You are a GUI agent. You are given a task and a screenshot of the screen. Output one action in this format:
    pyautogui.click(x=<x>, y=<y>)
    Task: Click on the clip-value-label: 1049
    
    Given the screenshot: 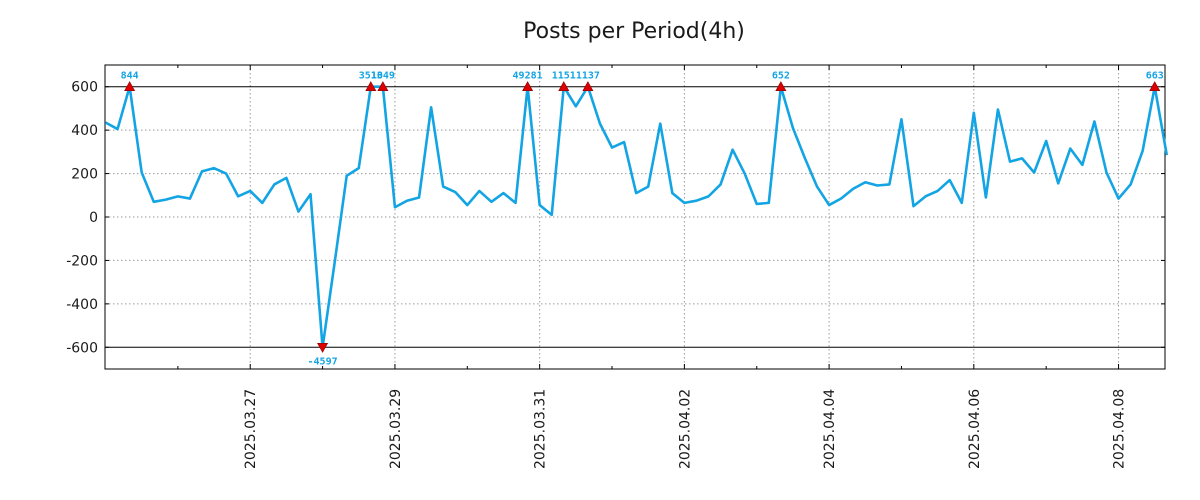 What is the action you would take?
    pyautogui.click(x=383, y=76)
    